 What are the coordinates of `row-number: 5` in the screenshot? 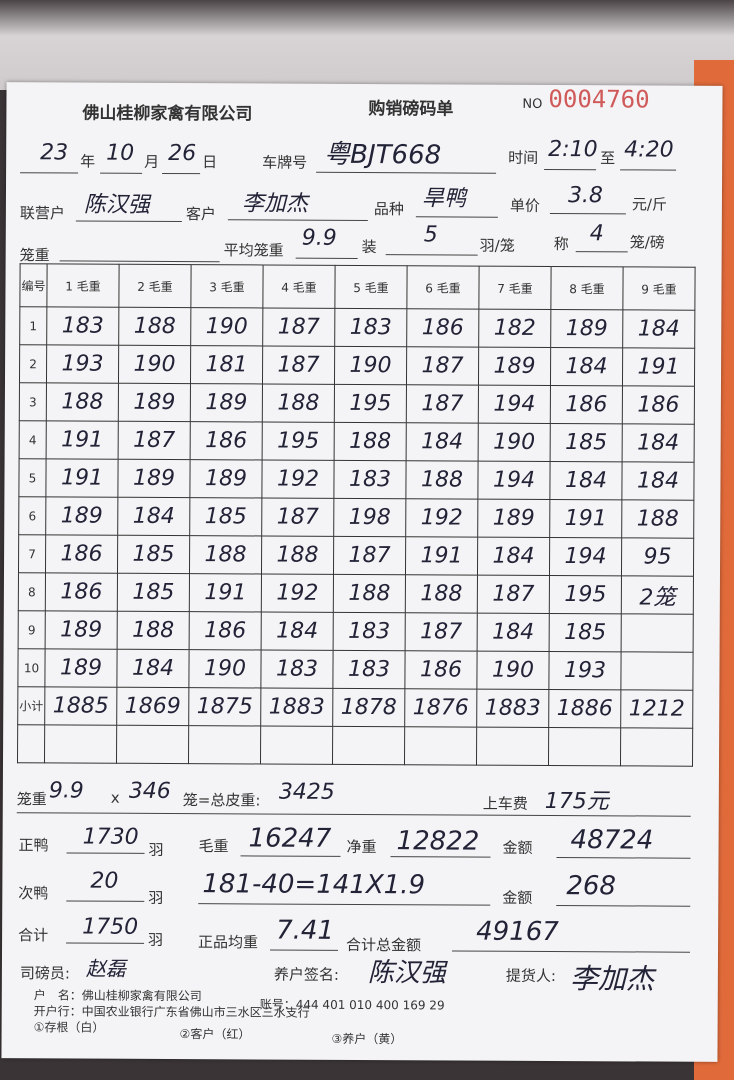 It's located at (32, 477).